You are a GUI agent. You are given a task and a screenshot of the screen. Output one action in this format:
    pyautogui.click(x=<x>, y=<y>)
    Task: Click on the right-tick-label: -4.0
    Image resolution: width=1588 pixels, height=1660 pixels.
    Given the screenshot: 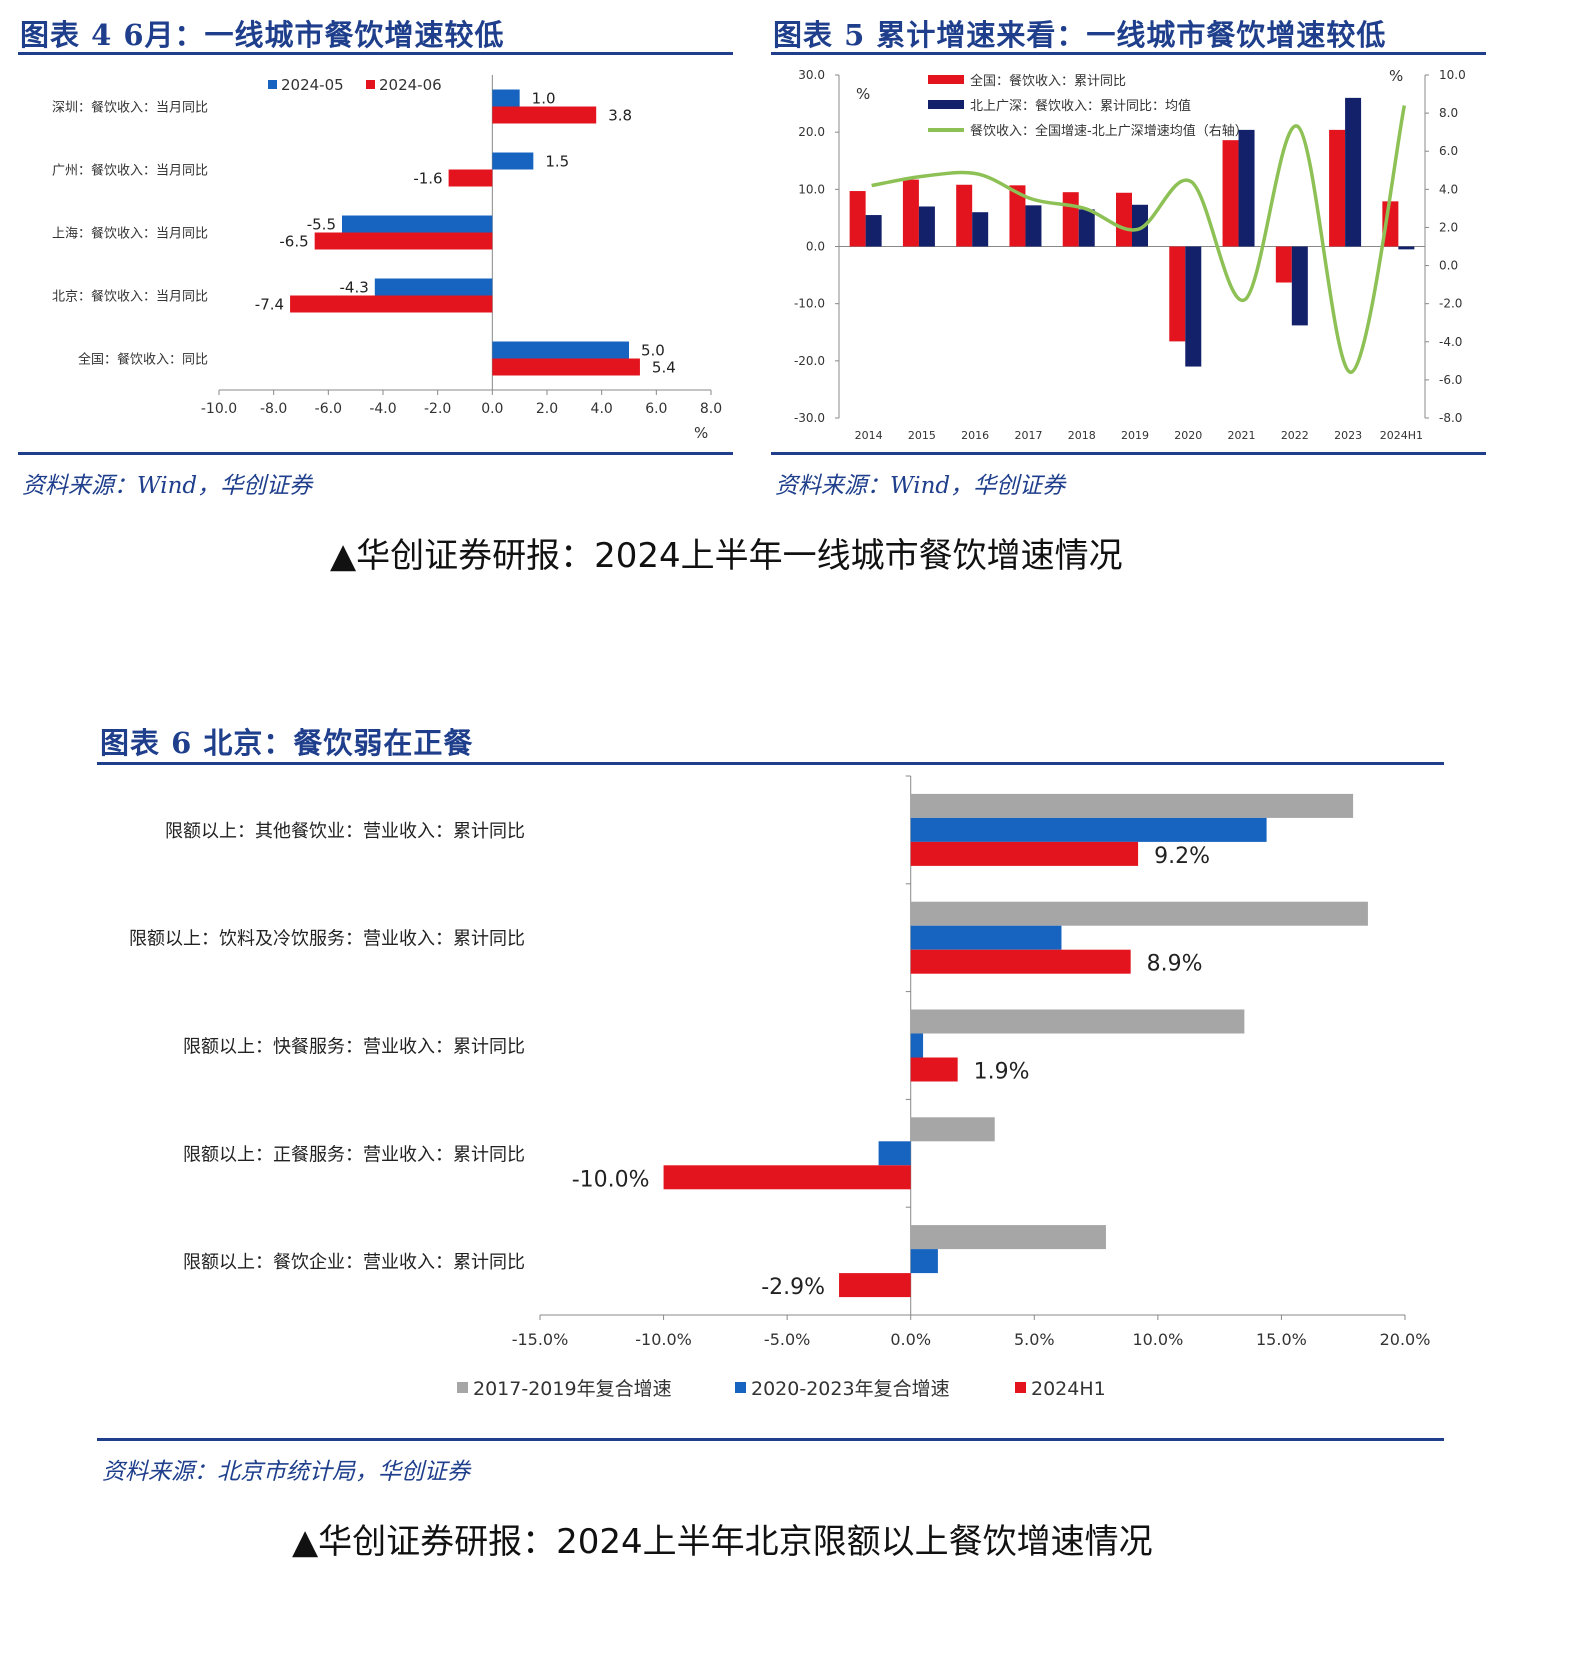 What is the action you would take?
    pyautogui.click(x=1450, y=342)
    